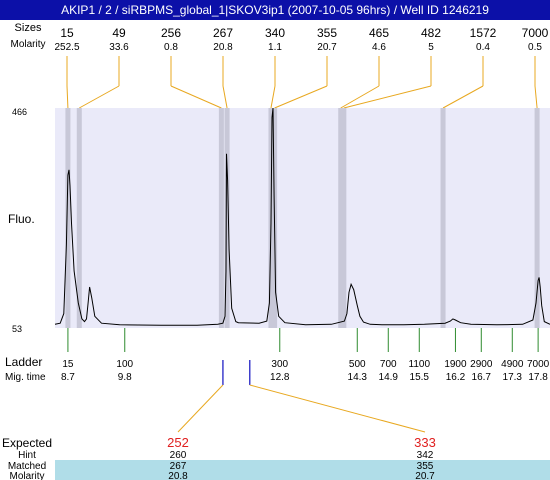 This screenshot has height=480, width=550. What do you see at coordinates (357, 364) in the screenshot?
I see `ladder-size-3: 500` at bounding box center [357, 364].